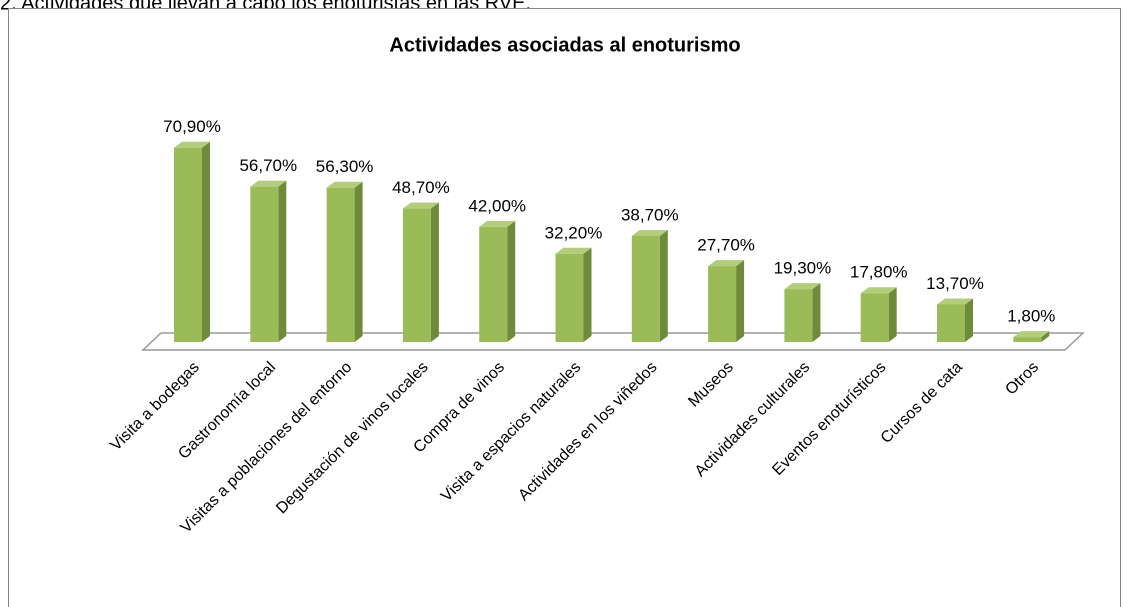 The width and height of the screenshot is (1131, 607). I want to click on value-label: 48,70%, so click(421, 187).